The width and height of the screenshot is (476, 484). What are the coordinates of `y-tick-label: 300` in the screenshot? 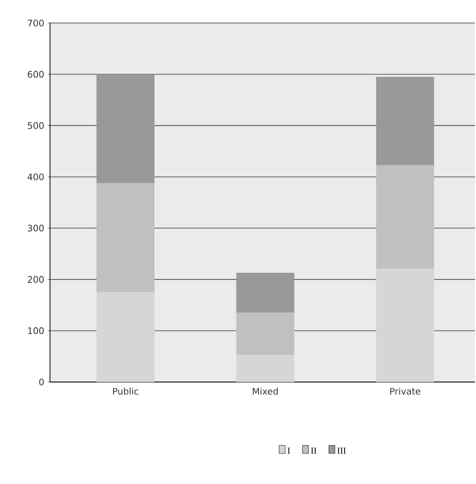 It's located at (36, 228).